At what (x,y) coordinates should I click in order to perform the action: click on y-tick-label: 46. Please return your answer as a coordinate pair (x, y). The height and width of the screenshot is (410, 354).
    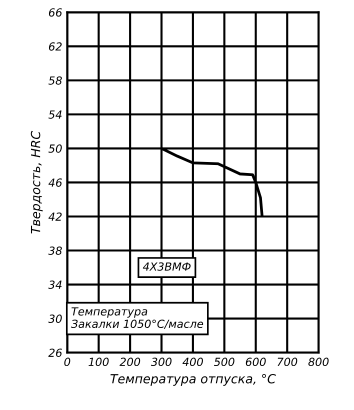
    Looking at the image, I should click on (55, 182).